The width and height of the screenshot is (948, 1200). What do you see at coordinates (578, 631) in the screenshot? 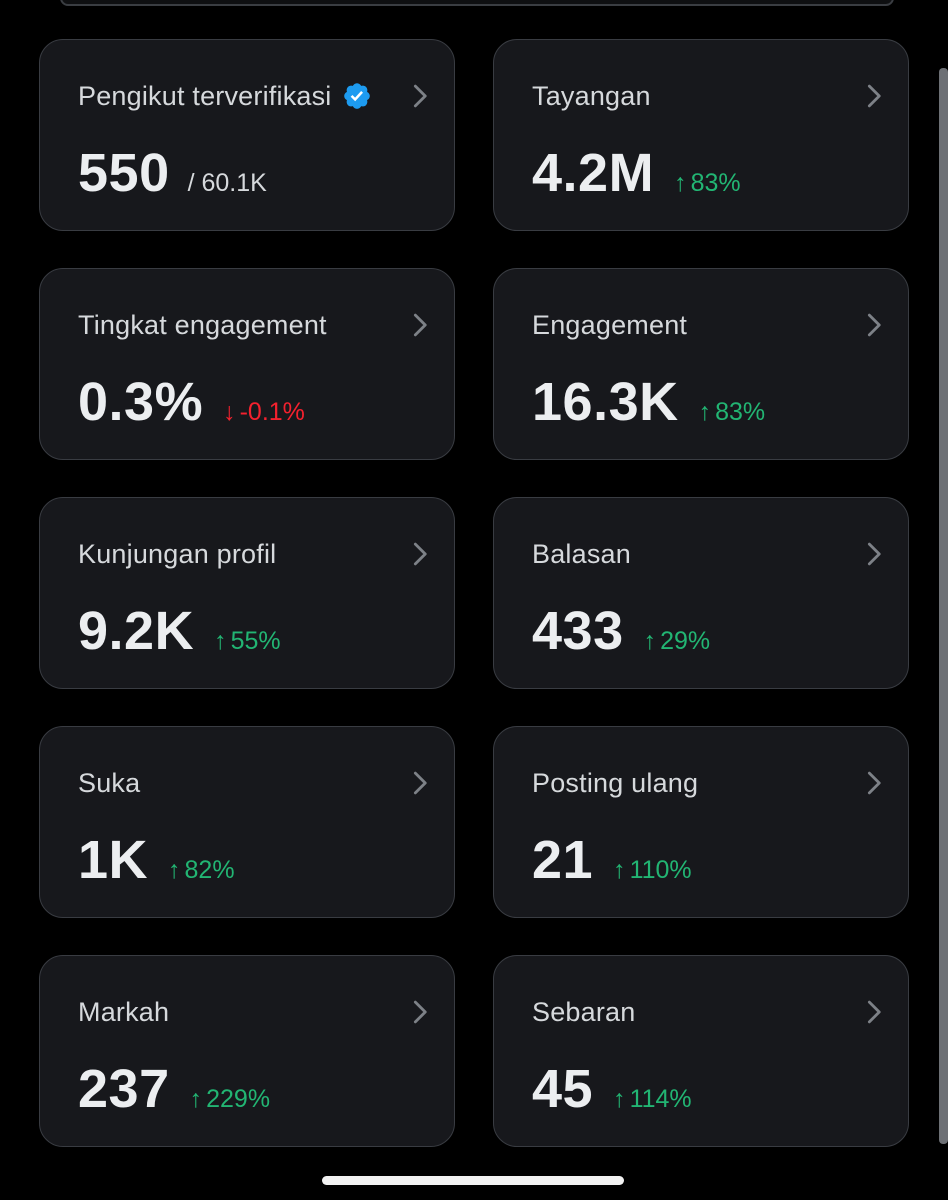
I see `card-value: 433` at bounding box center [578, 631].